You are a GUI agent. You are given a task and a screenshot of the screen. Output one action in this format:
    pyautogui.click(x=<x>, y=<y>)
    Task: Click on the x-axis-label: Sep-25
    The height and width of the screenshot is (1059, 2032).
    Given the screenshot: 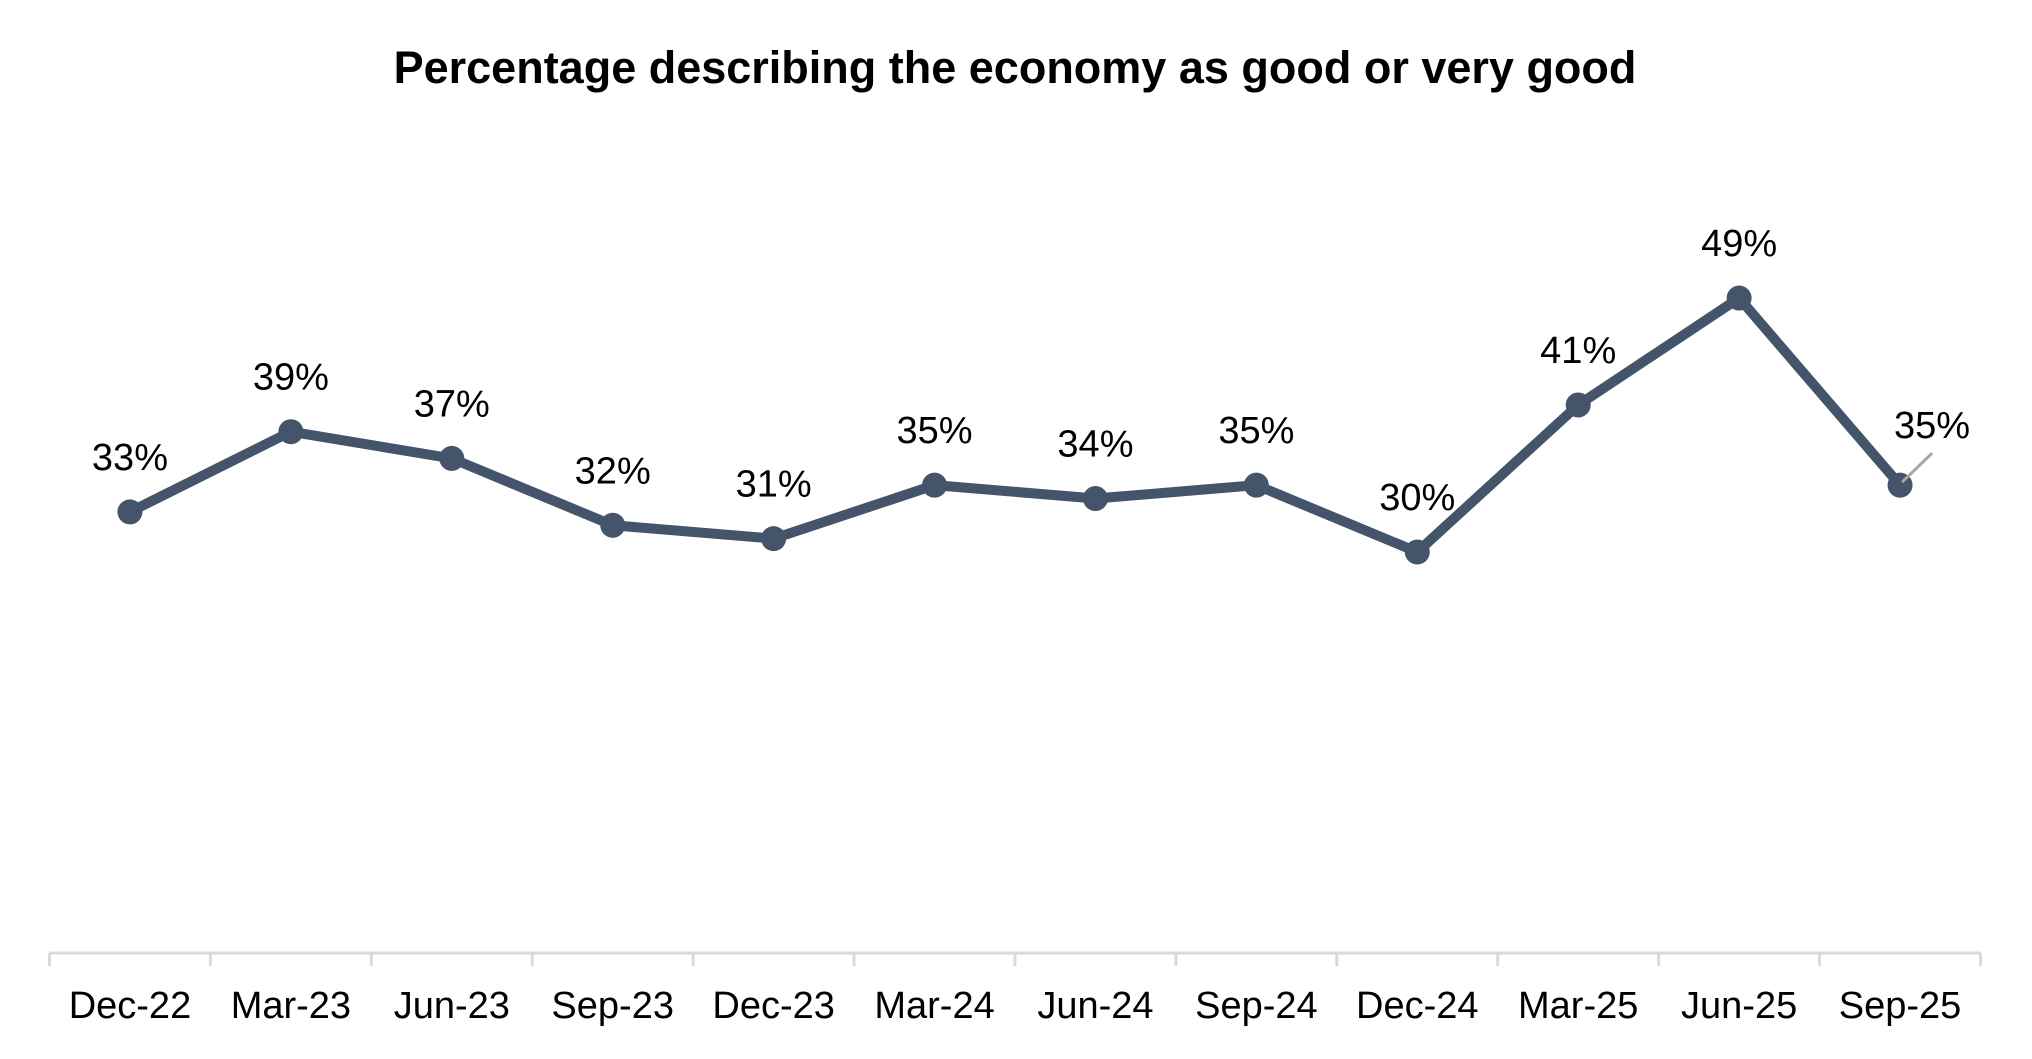 What is the action you would take?
    pyautogui.click(x=1900, y=1006)
    